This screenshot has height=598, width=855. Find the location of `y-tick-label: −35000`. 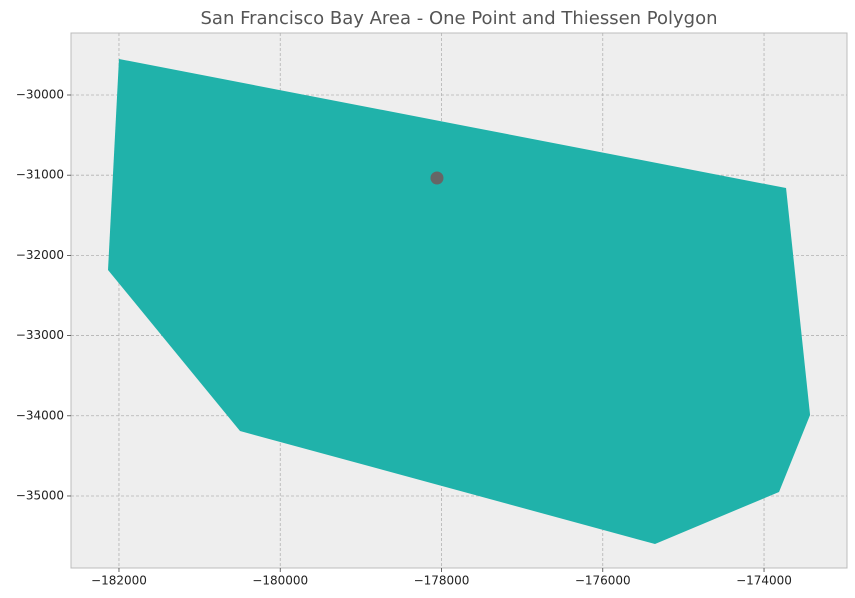

y-tick-label: −35000 is located at coordinates (40, 495).